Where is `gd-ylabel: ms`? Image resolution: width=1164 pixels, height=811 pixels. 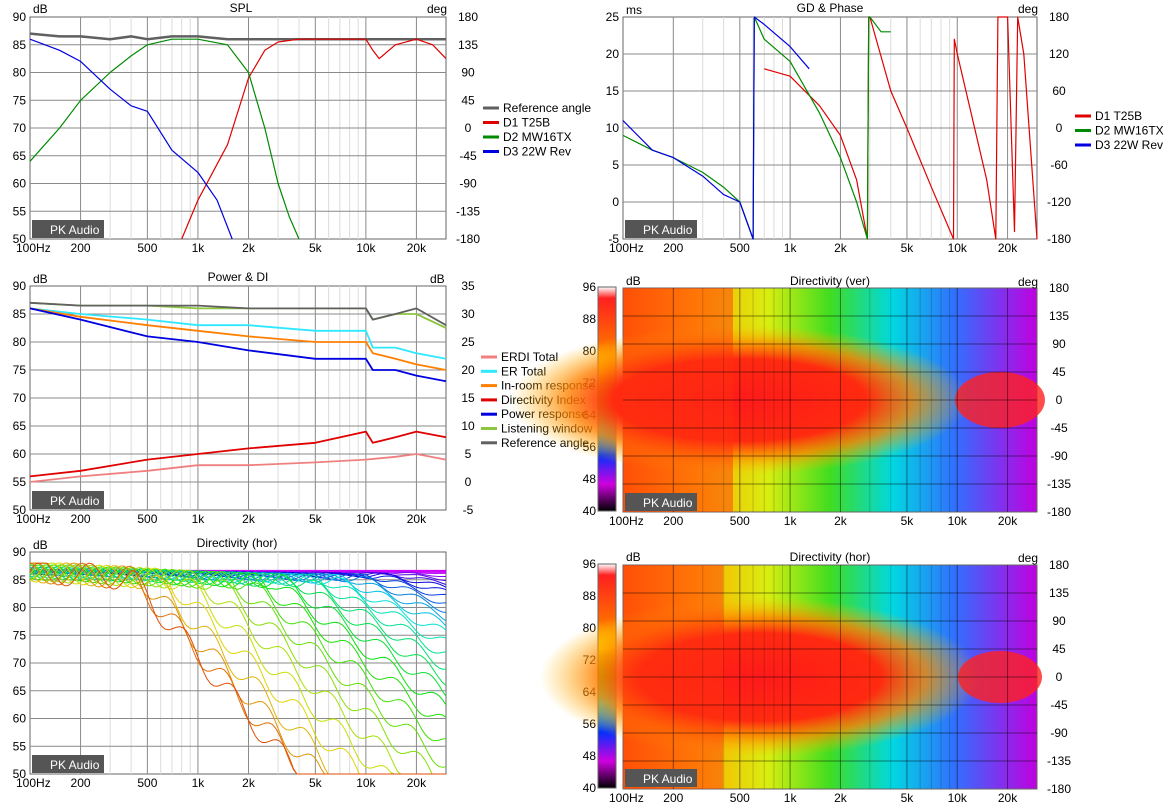
gd-ylabel: ms is located at coordinates (634, 10).